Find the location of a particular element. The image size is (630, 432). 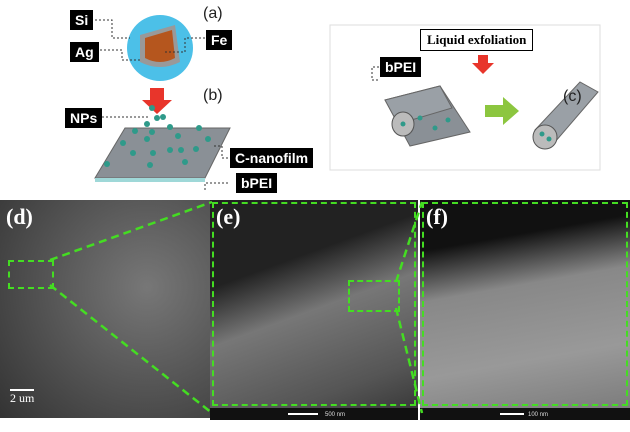

zoom-box-e is located at coordinates (374, 296).